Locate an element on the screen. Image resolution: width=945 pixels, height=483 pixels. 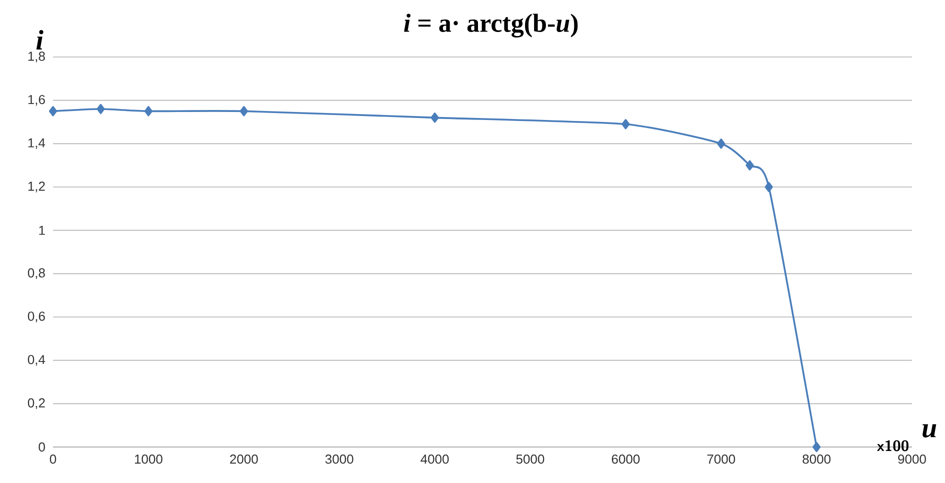
y-tick-label: 0,4 is located at coordinates (37, 360).